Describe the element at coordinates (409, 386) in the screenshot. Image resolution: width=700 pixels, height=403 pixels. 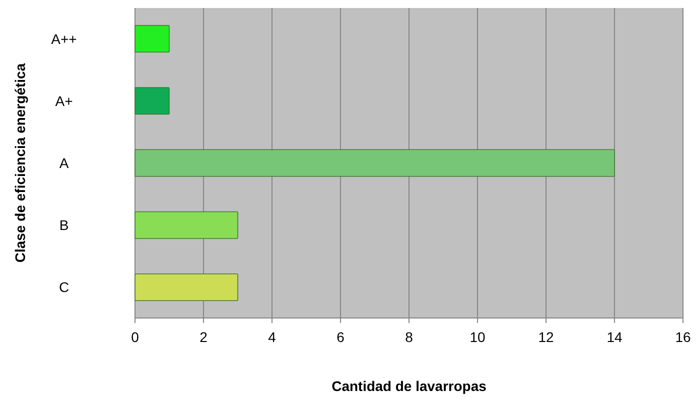
I see `x-axis-title: Cantidad de lavarropas` at that location.